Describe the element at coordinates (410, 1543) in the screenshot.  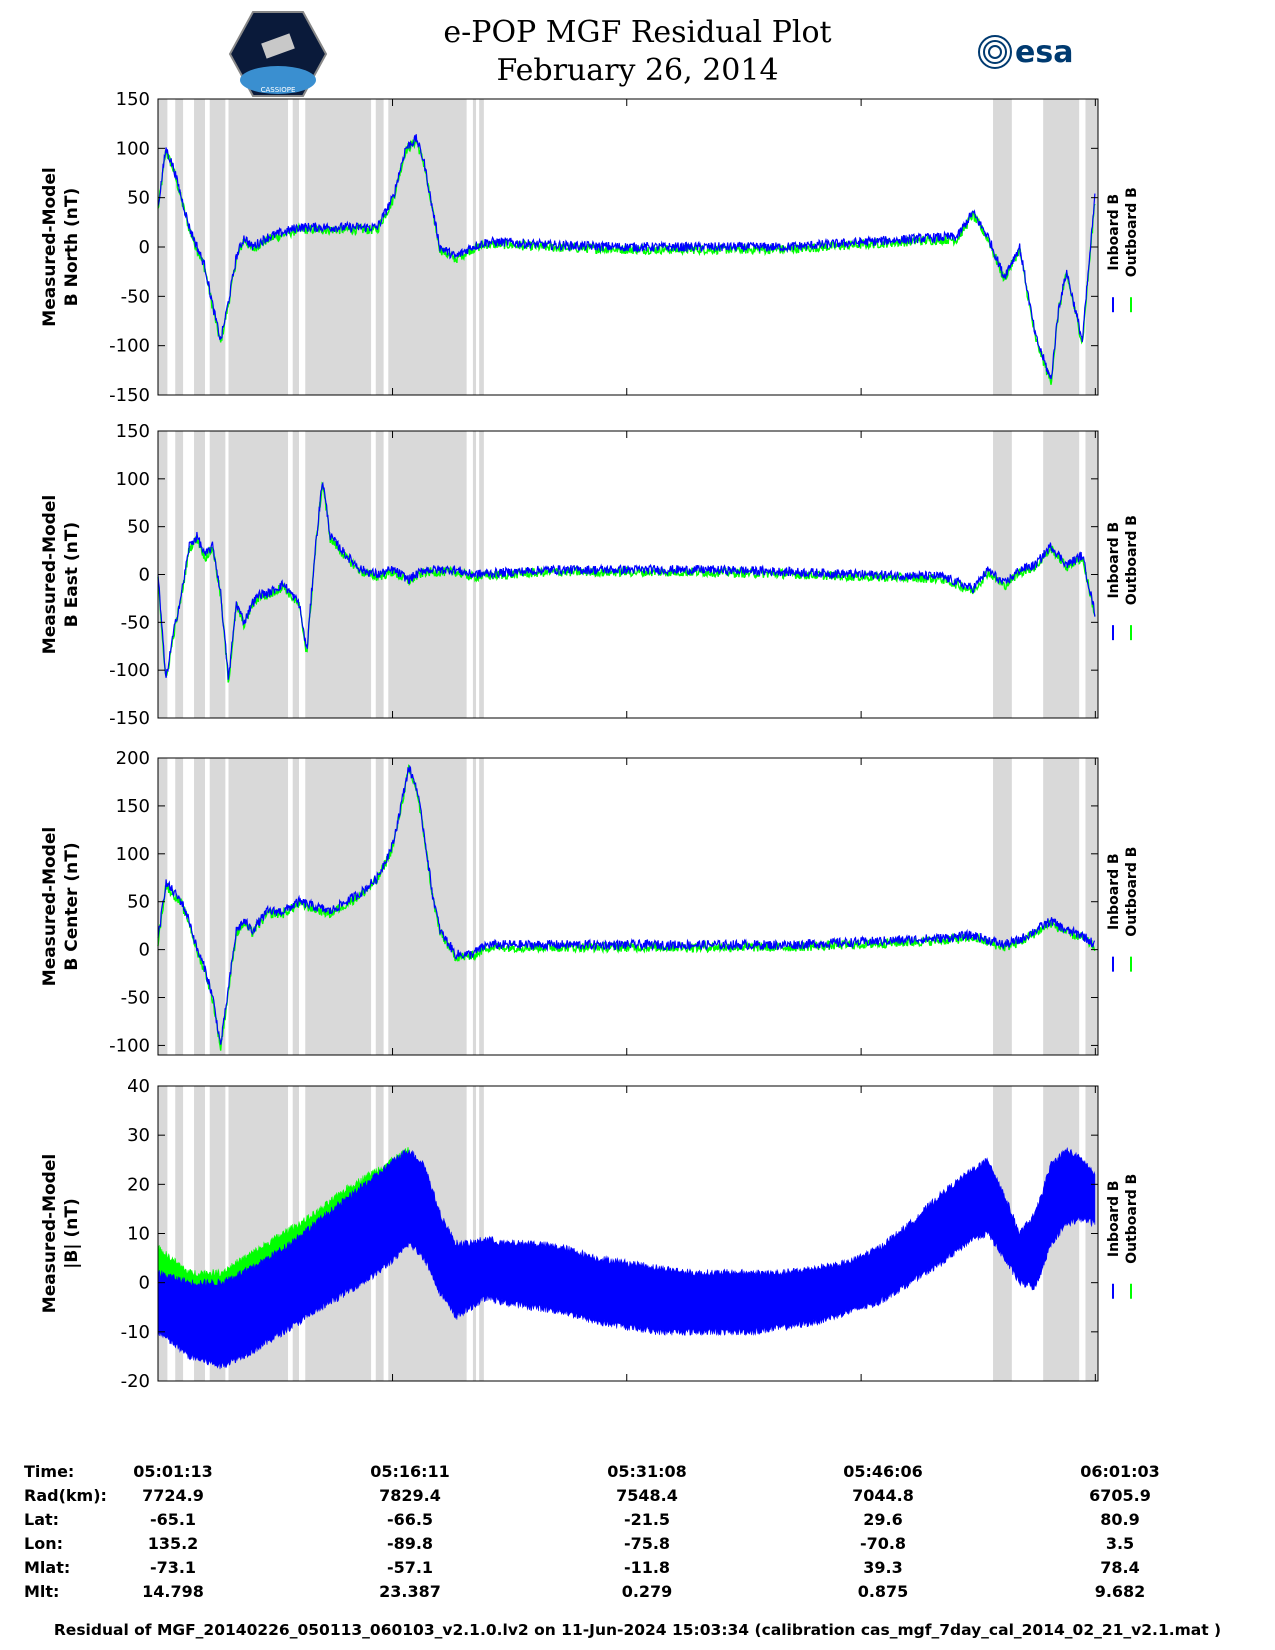
I see `lon-value: -89.8` at that location.